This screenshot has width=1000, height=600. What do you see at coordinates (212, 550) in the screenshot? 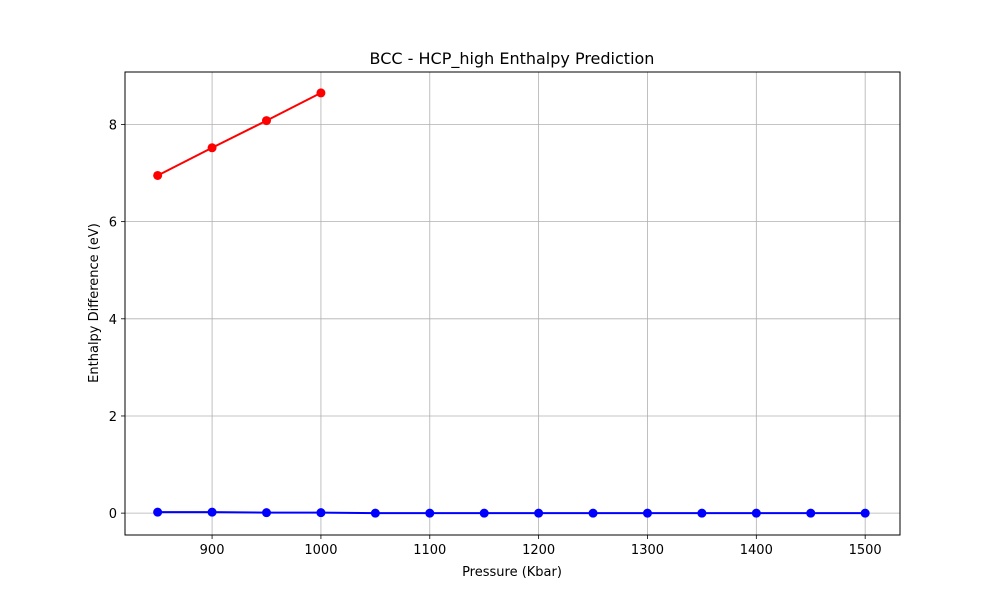
I see `x-tick-label: 900` at bounding box center [212, 550].